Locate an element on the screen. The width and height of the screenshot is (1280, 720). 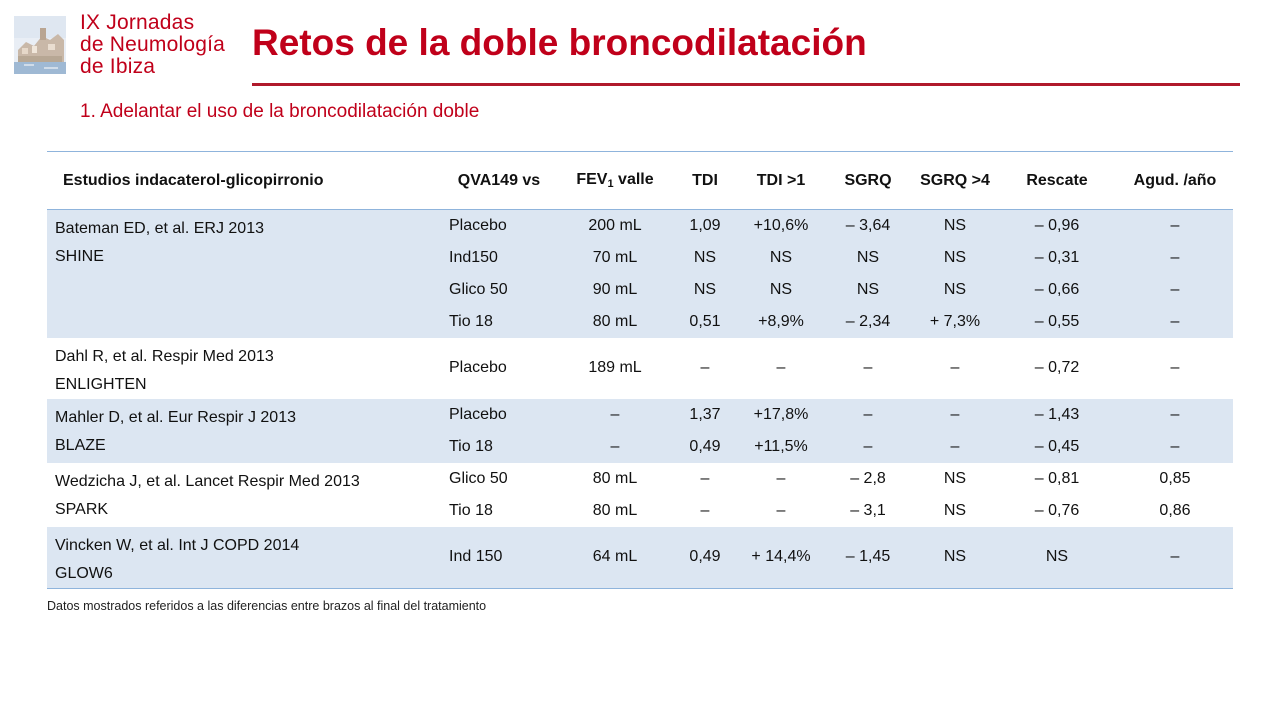
conference-name: IX Jornadas de Neumología de Ibiza is located at coordinates (152, 45).